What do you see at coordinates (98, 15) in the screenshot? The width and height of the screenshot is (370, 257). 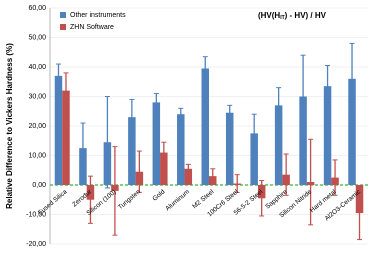 I see `legend-label: Other instruments` at bounding box center [98, 15].